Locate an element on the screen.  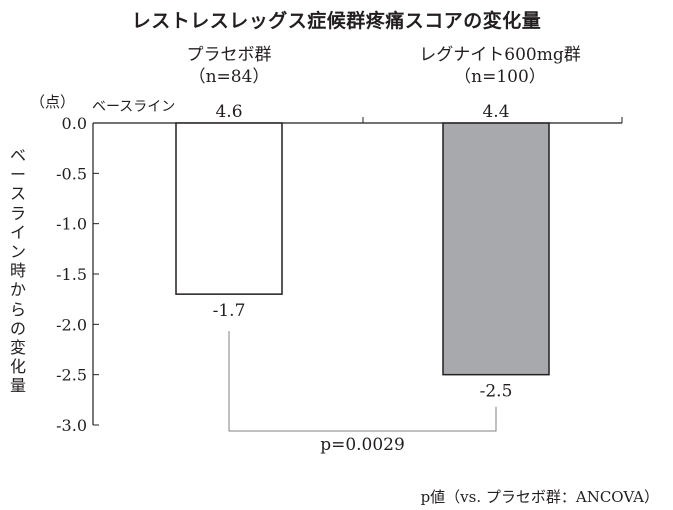
group-n-placebo: （n=84） is located at coordinates (229, 77).